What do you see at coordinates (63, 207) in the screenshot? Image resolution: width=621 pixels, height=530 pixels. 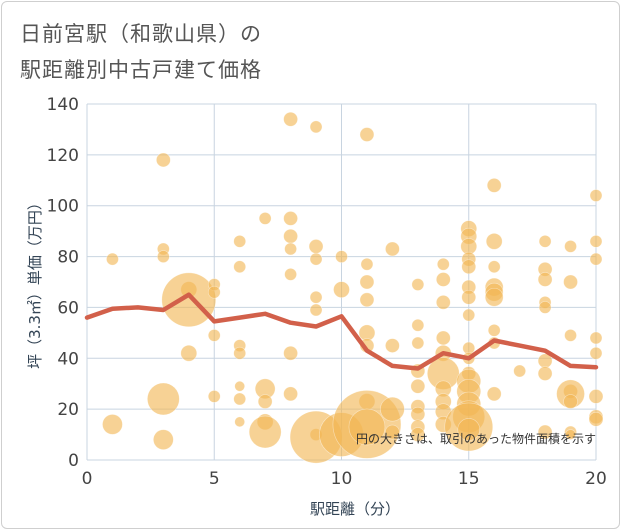 I see `y-tick-label: 100` at bounding box center [63, 207].